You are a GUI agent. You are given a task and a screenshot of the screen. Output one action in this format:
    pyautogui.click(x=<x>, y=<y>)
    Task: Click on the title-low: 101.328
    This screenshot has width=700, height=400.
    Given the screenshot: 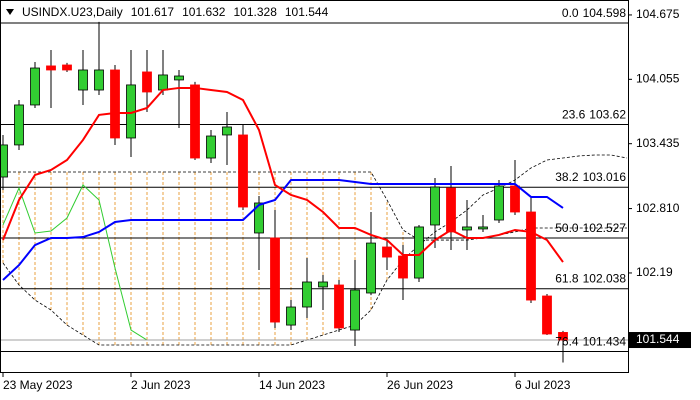 What is the action you would take?
    pyautogui.click(x=255, y=12)
    